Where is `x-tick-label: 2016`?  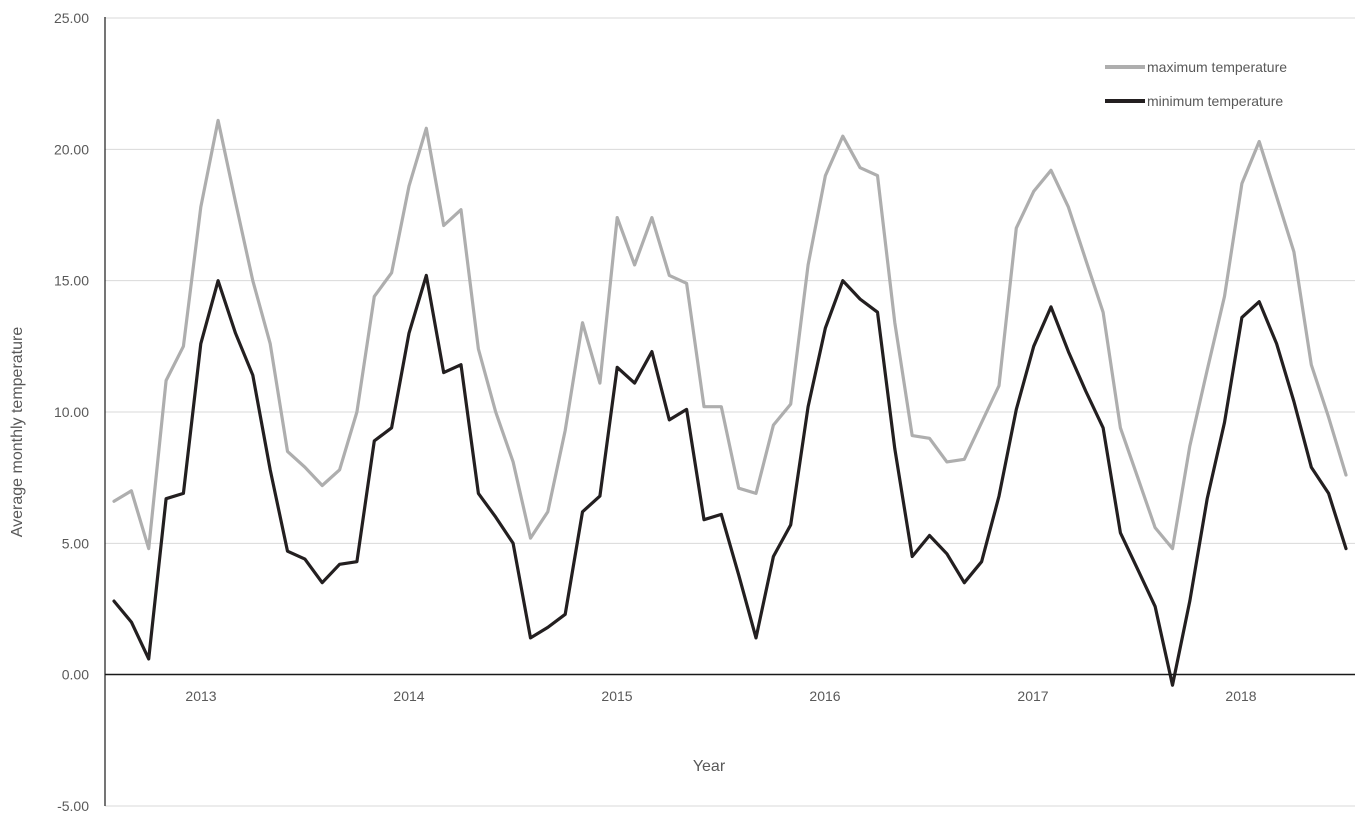 x-tick-label: 2016 is located at coordinates (824, 696).